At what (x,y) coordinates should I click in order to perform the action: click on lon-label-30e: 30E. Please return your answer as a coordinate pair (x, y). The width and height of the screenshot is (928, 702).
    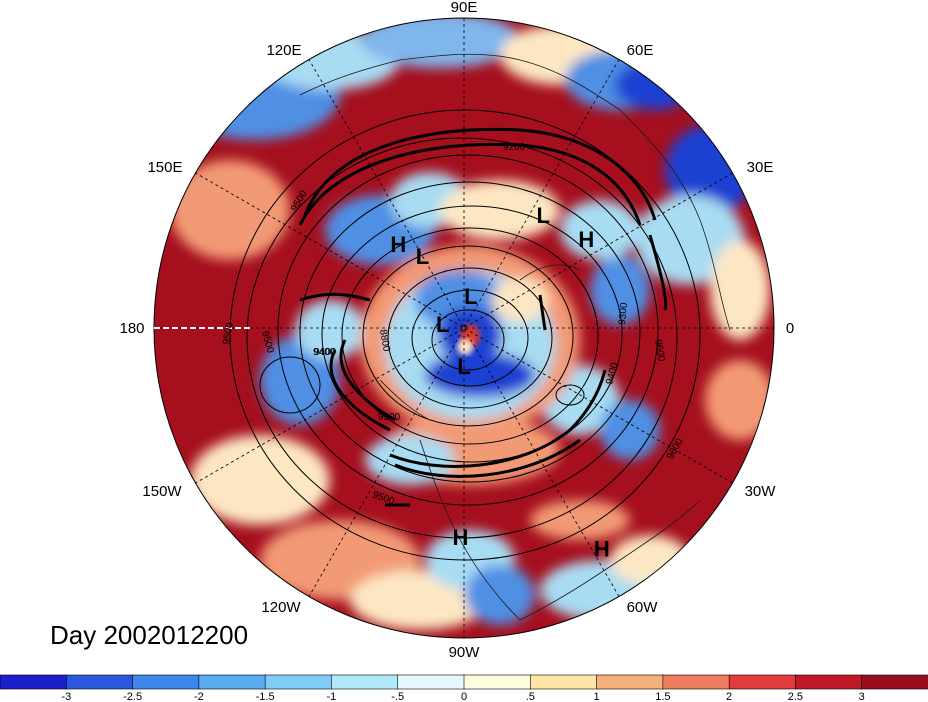
    Looking at the image, I should click on (760, 167).